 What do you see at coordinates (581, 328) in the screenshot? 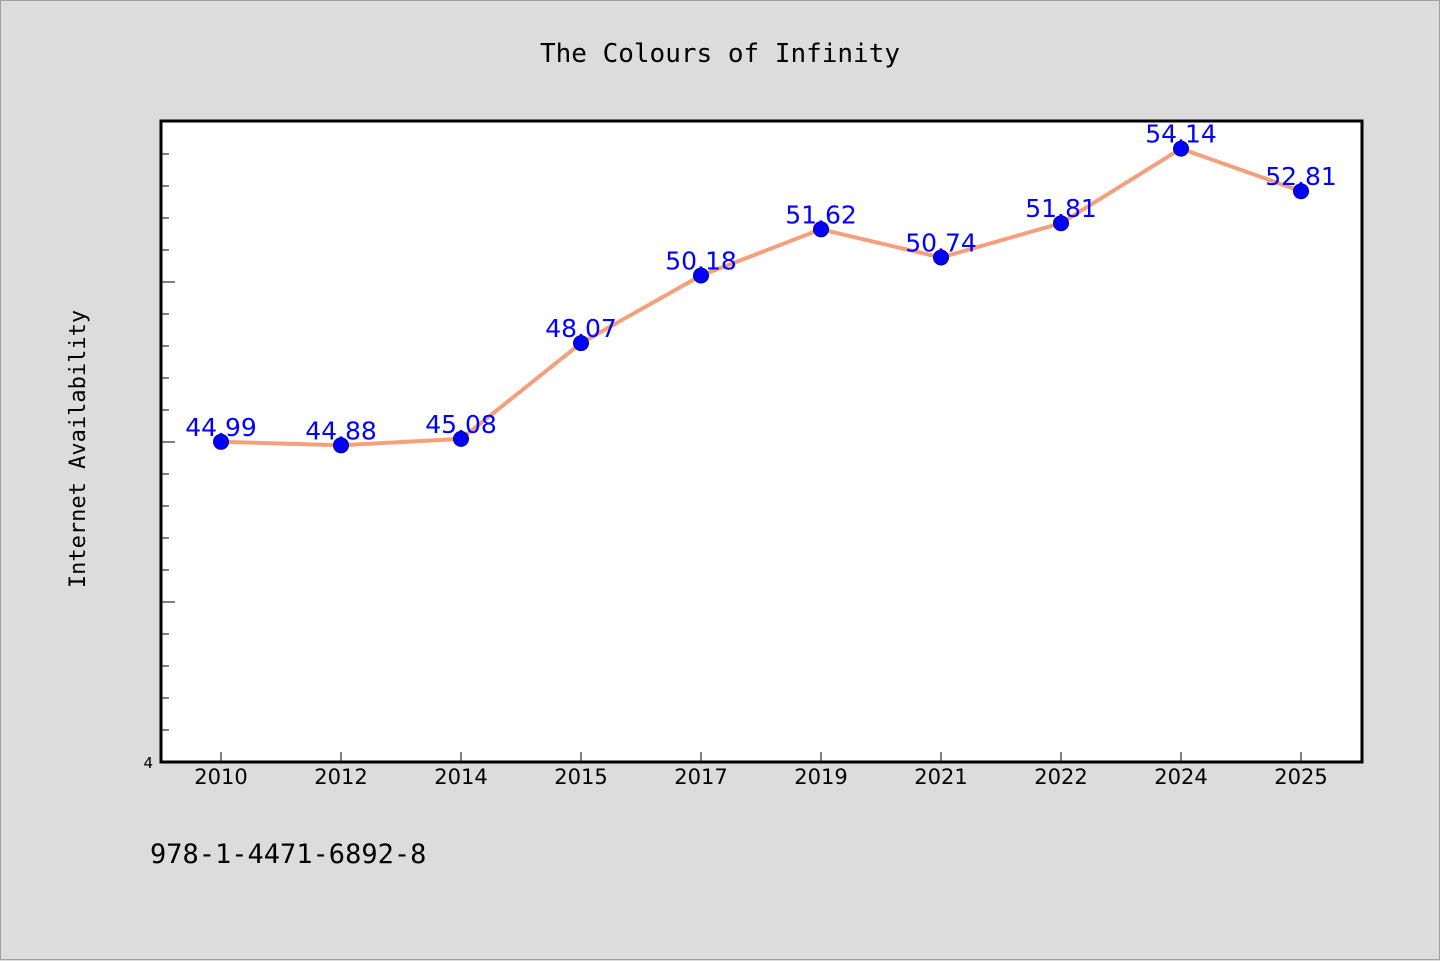
I see `data-label: 48.07` at bounding box center [581, 328].